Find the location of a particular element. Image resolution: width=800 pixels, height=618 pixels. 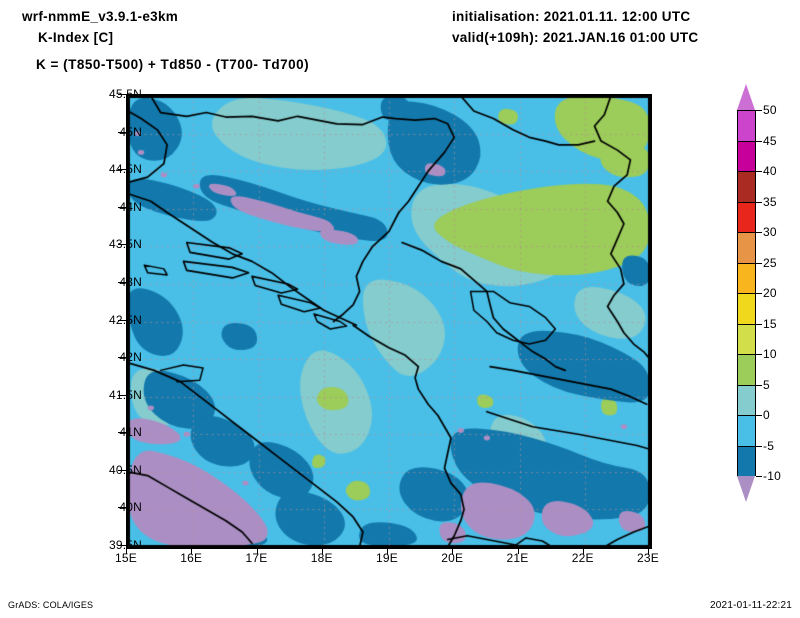

colorbar-tick-label: 45 is located at coordinates (770, 140).